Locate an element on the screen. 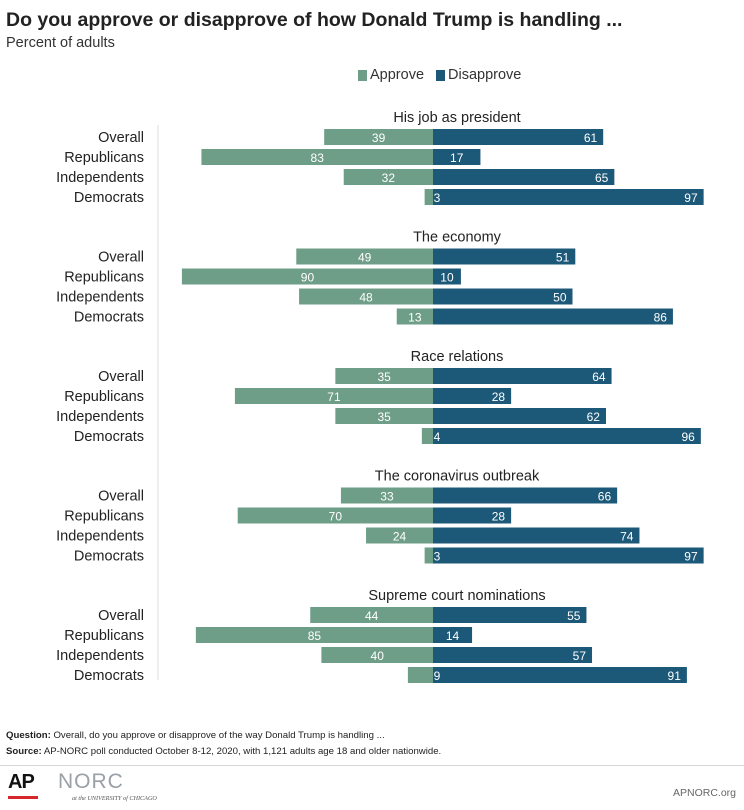 The image size is (744, 810). legend-item-approve: Approve is located at coordinates (391, 75).